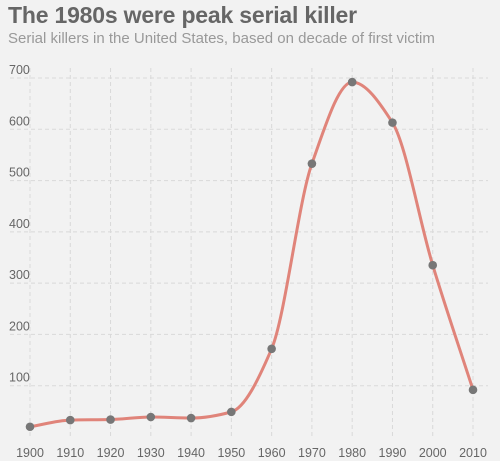 This screenshot has height=461, width=500. What do you see at coordinates (151, 453) in the screenshot?
I see `x-tick-label: 1930` at bounding box center [151, 453].